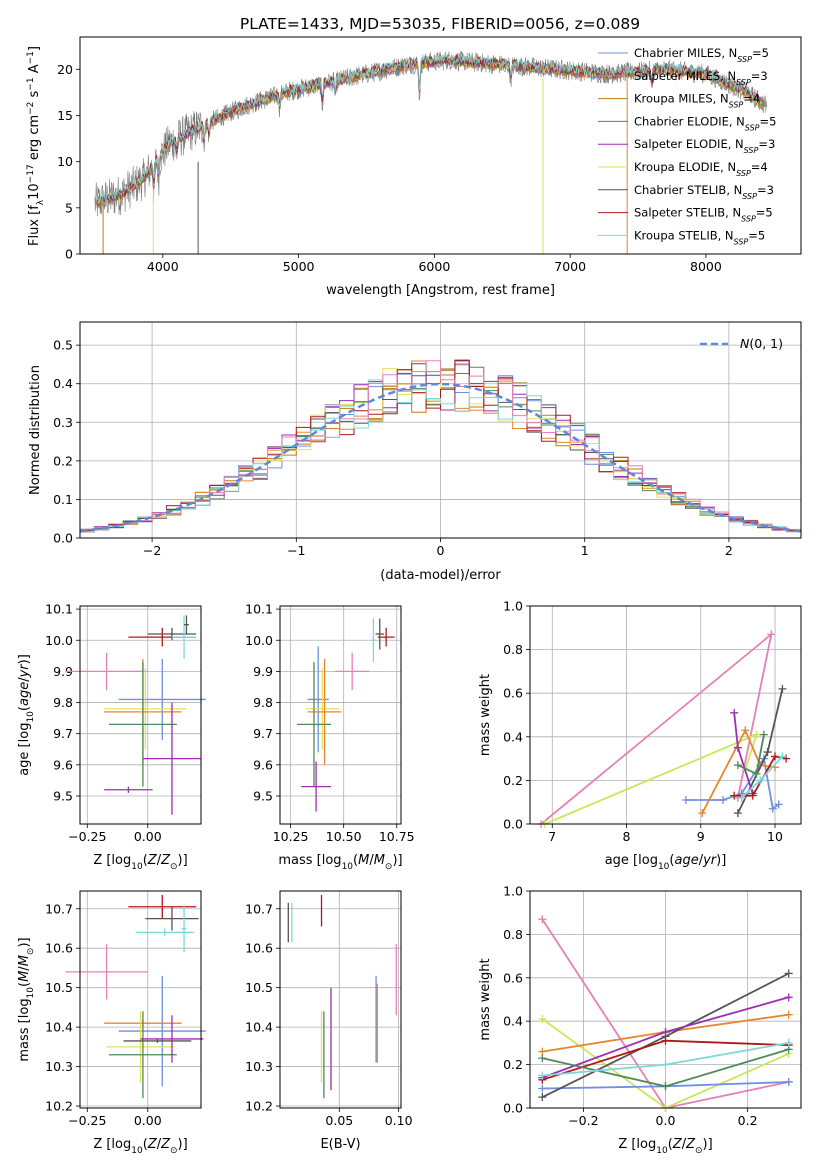 The image size is (819, 1170). I want to click on y-tick-label: 10.4, so click(59, 1027).